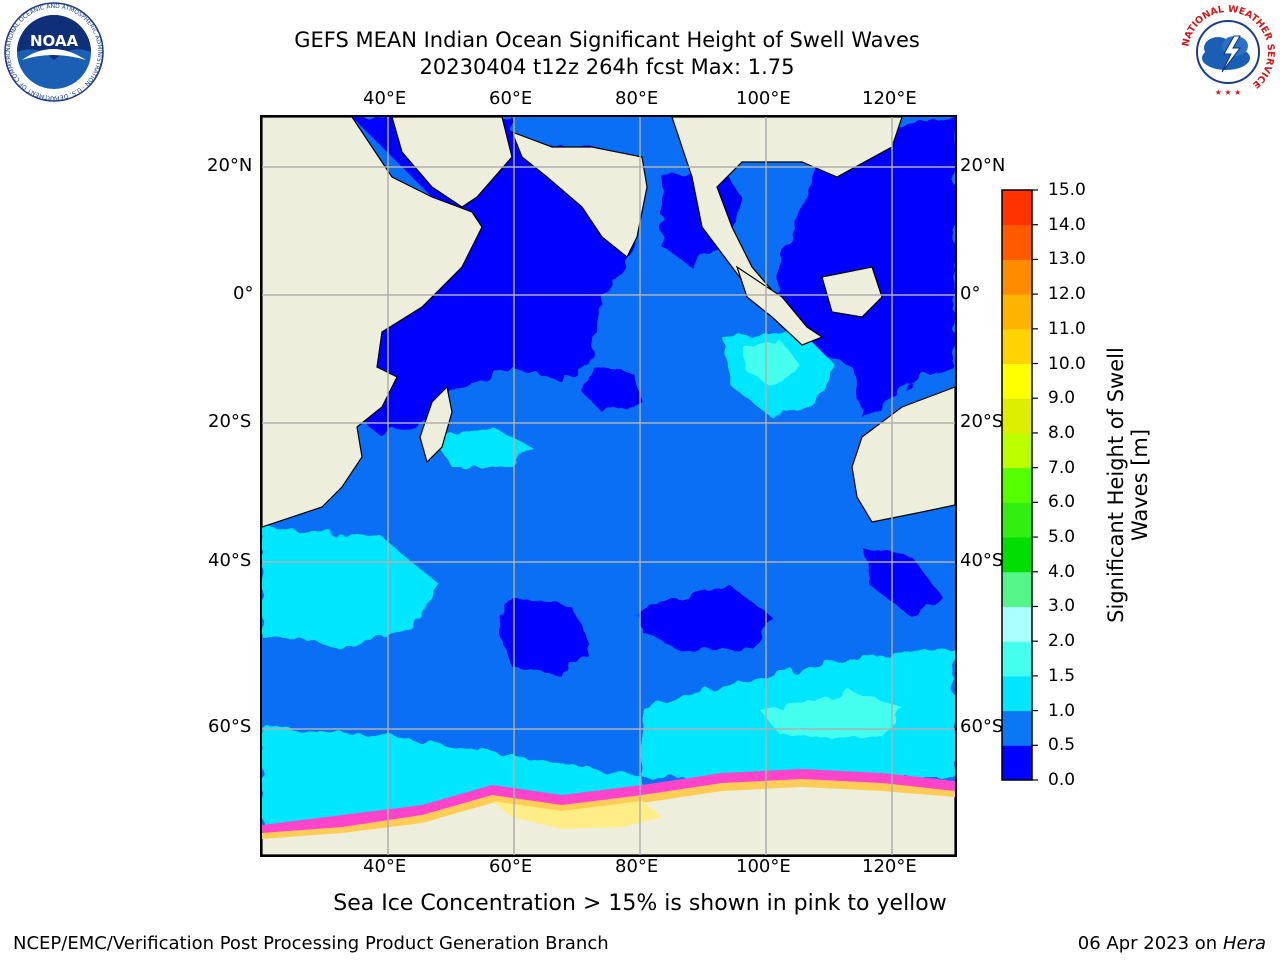 Image resolution: width=1280 pixels, height=960 pixels. Describe the element at coordinates (982, 421) in the screenshot. I see `lat-tick-right: 20°S` at that location.